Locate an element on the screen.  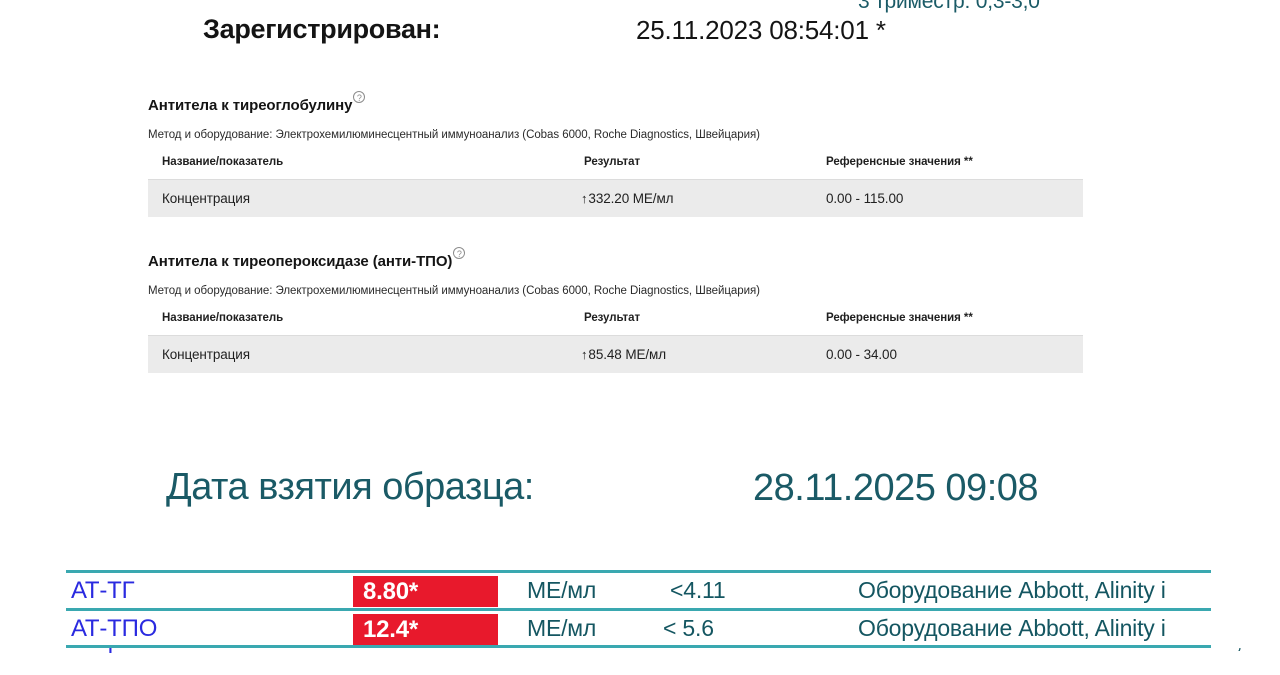
cell-analyte-name: АТ-ТГ is located at coordinates (103, 590).